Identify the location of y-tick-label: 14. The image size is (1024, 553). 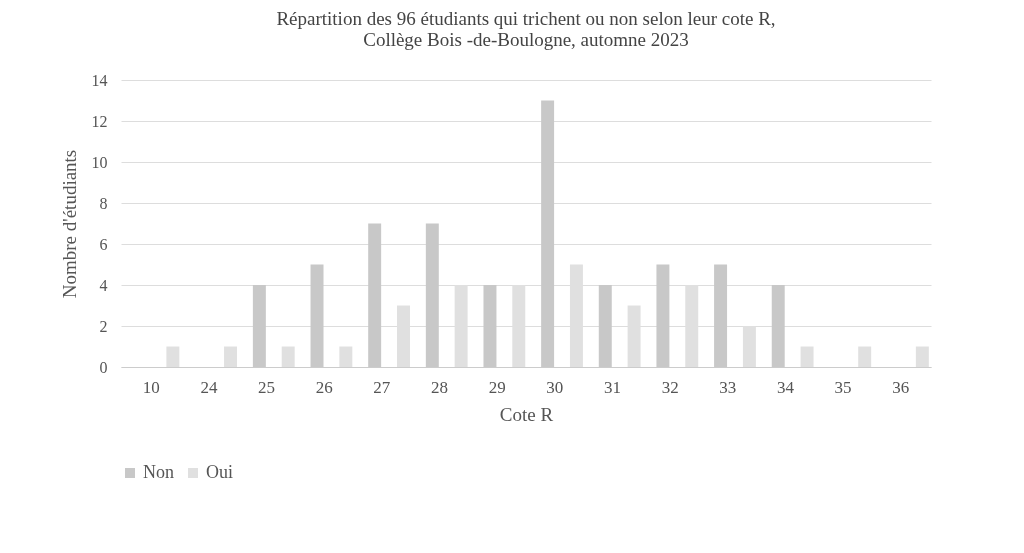
(99, 80).